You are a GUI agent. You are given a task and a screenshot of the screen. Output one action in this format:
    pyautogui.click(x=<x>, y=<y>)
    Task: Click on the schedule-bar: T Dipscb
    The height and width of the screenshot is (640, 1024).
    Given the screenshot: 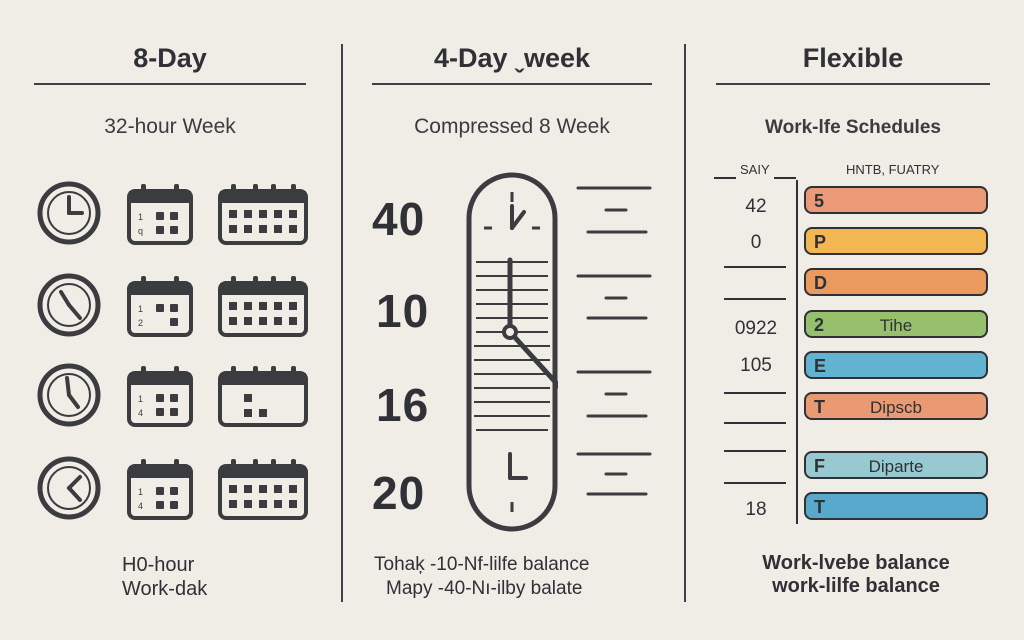 What is the action you would take?
    pyautogui.click(x=896, y=406)
    